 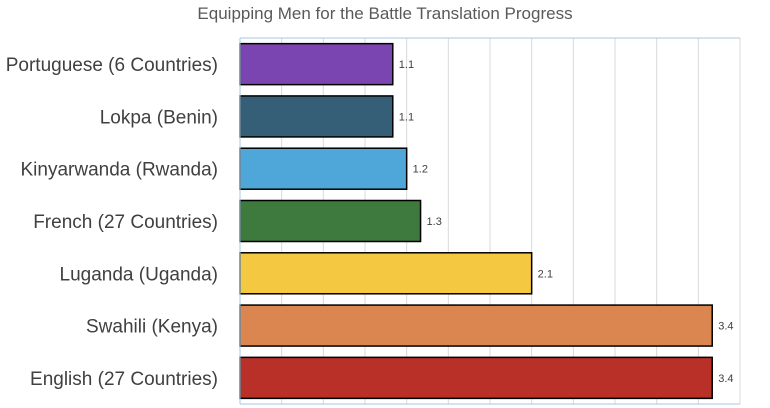 What do you see at coordinates (159, 117) in the screenshot?
I see `category-label: Lokpa (Benin)` at bounding box center [159, 117].